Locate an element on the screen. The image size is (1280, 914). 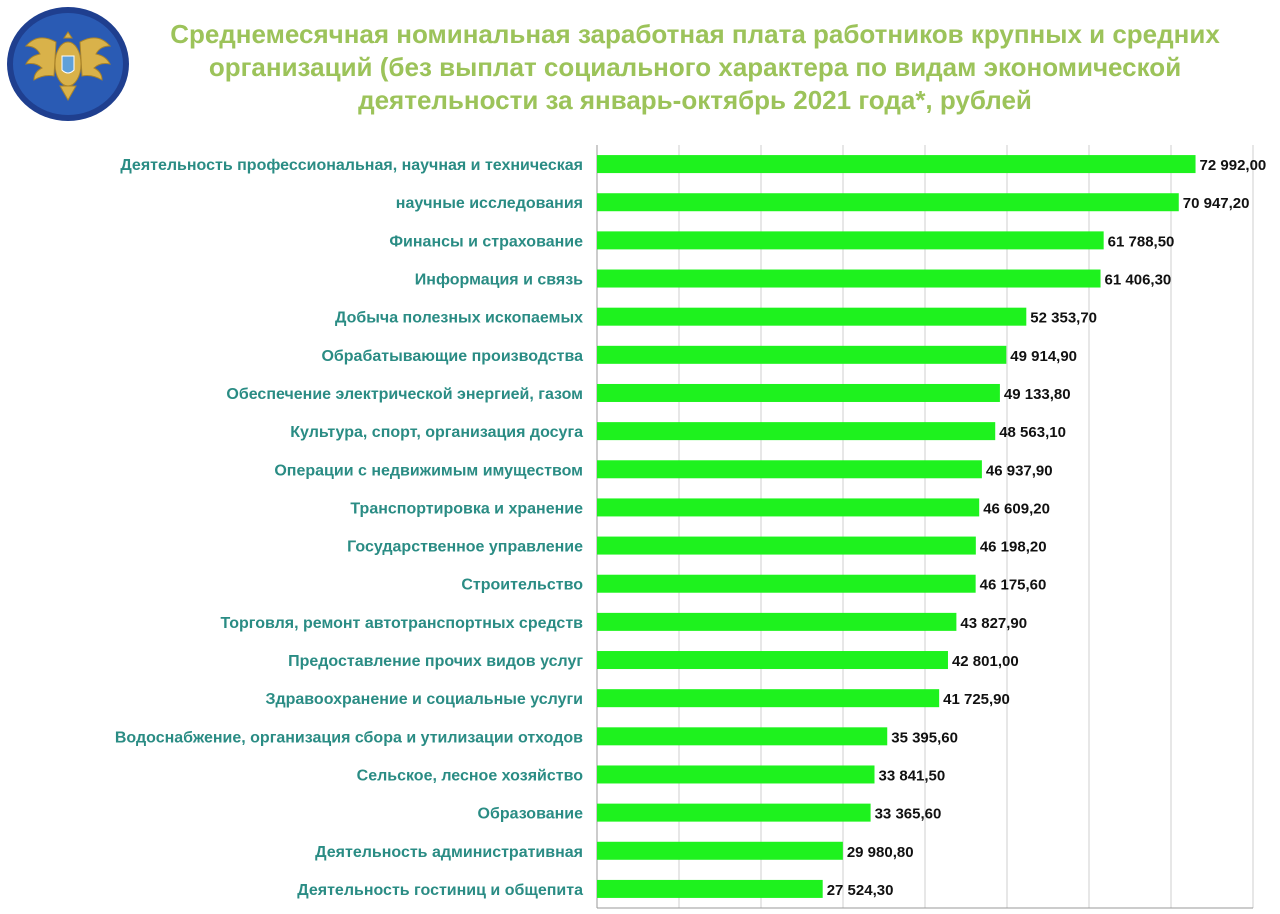
value-label: 49 133,80 is located at coordinates (1037, 394).